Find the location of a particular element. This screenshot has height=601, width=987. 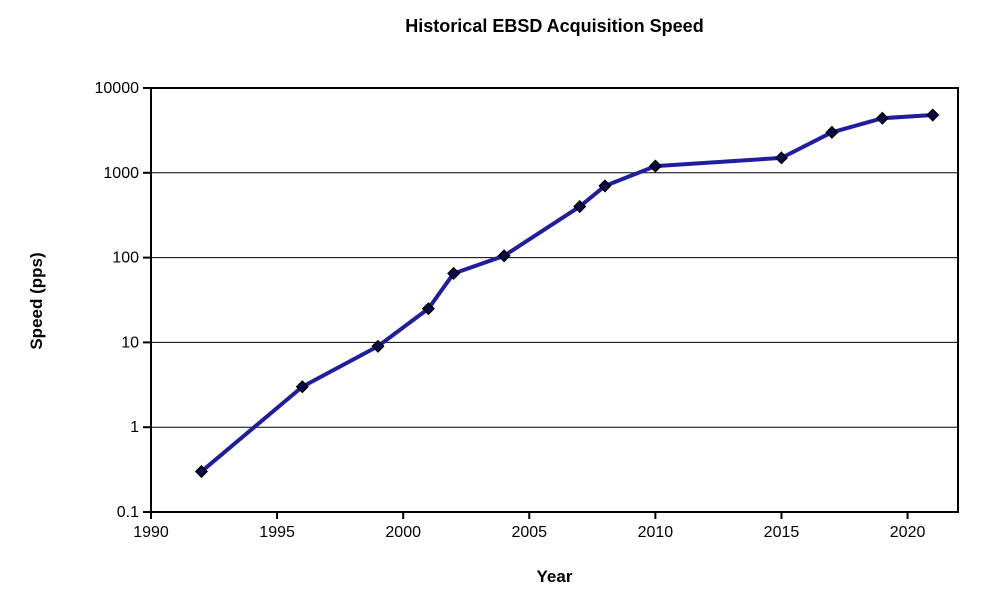

y-tick-label: 100 is located at coordinates (125, 258).